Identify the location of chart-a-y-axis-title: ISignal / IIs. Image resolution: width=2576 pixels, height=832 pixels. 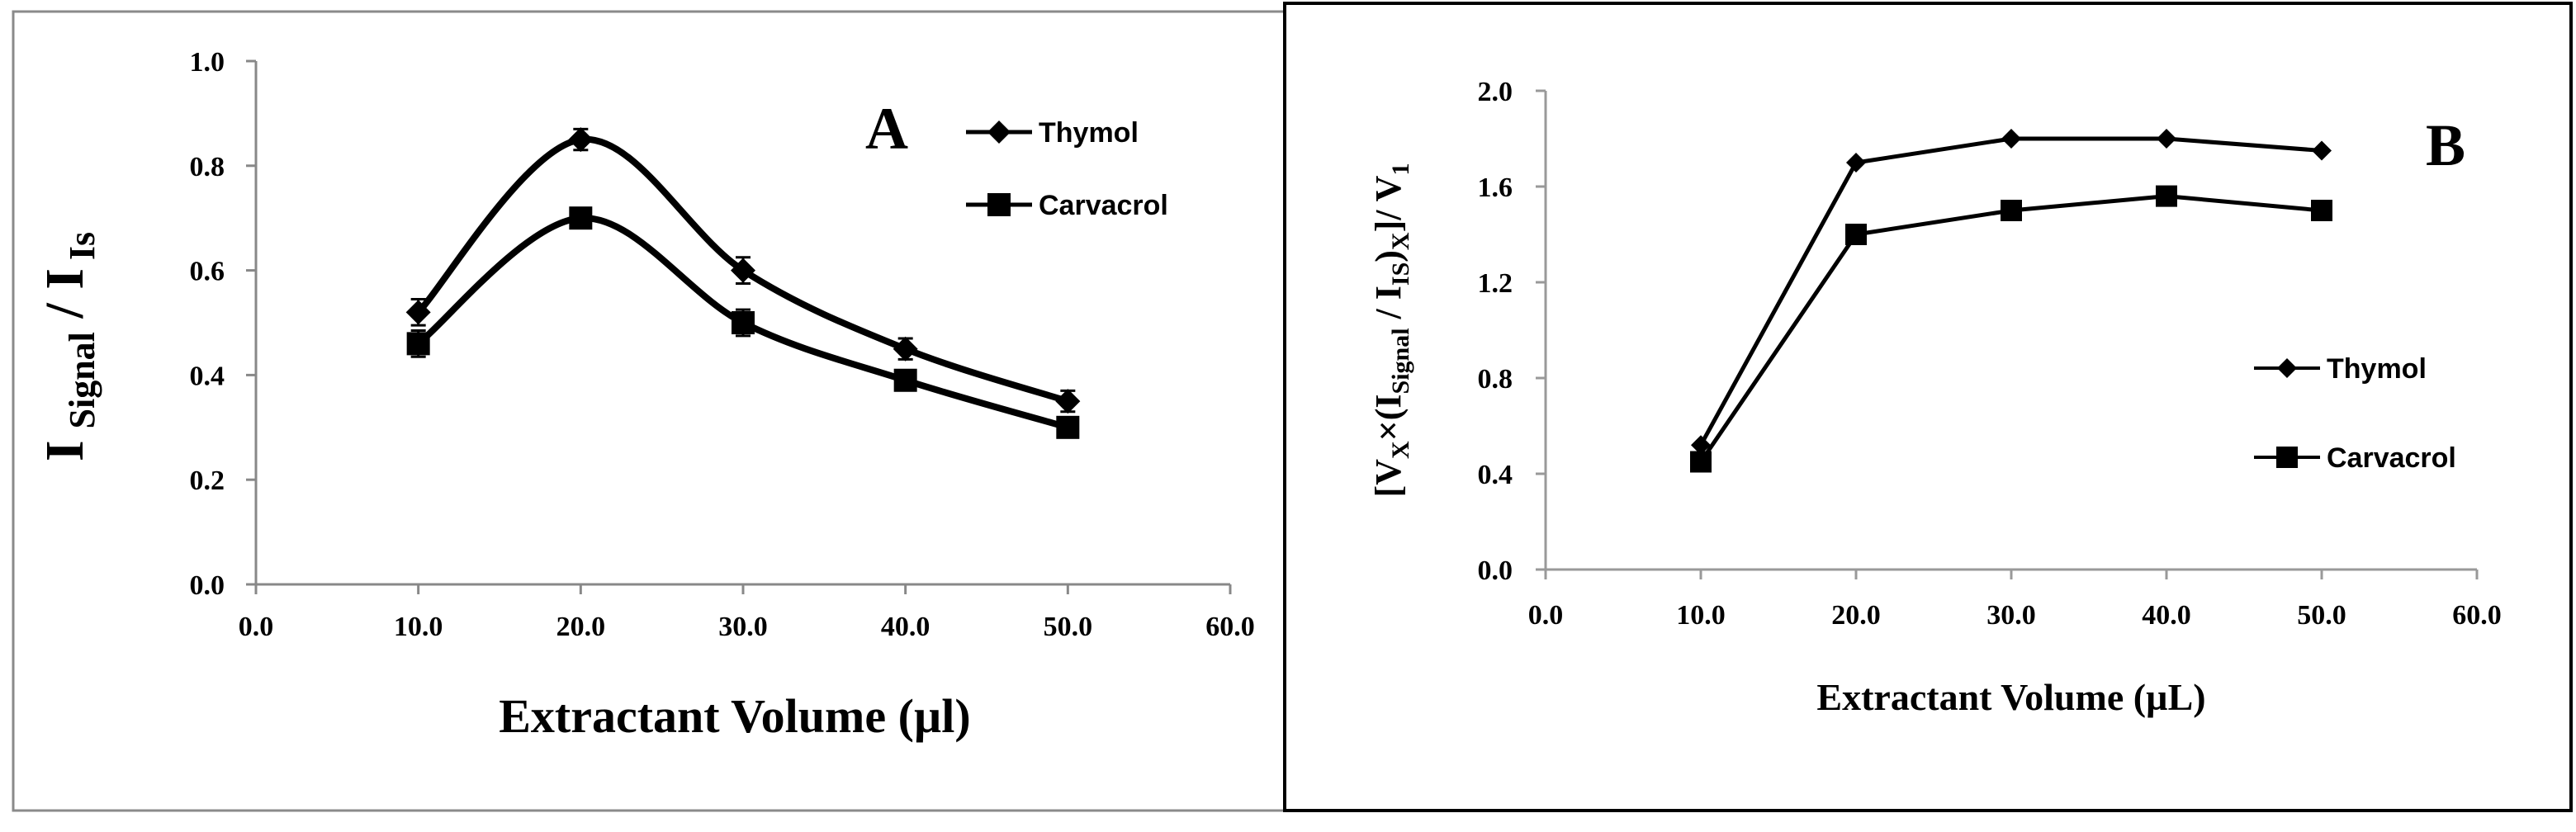
(68, 346).